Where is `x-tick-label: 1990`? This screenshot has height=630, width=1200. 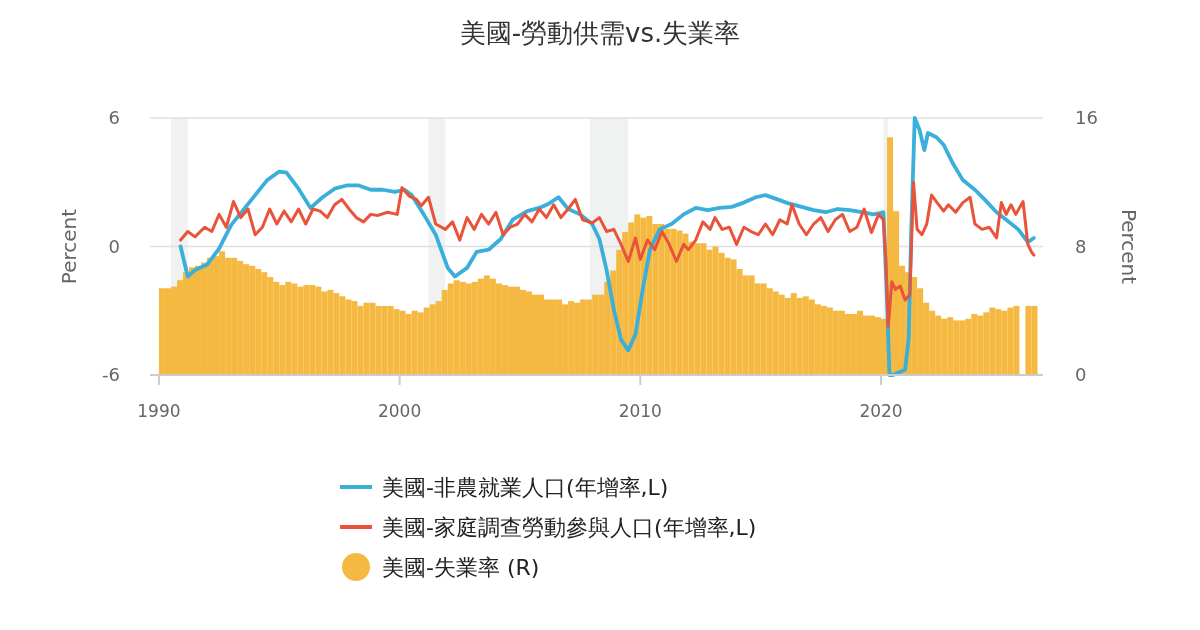
x-tick-label: 1990 is located at coordinates (159, 411).